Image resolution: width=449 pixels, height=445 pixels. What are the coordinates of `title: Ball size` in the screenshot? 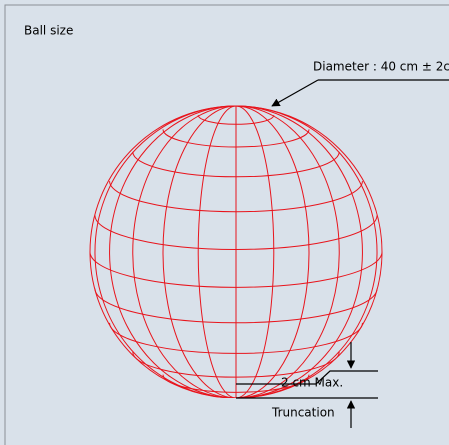 It's located at (48, 31).